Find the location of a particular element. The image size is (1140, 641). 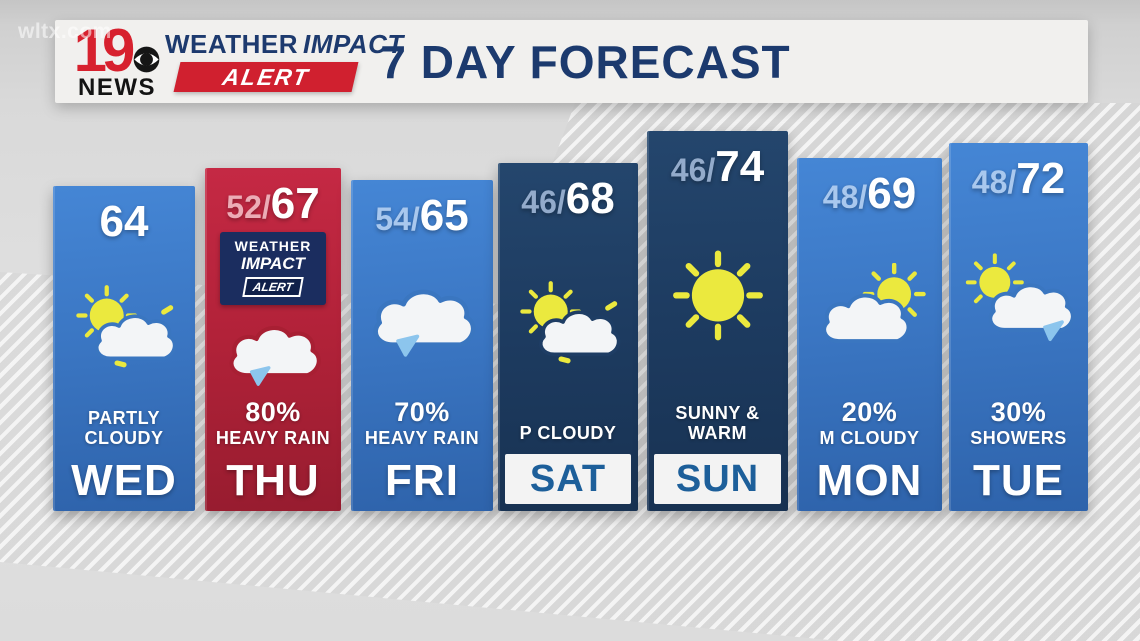

condition-line: P CLOUDY is located at coordinates (568, 433).